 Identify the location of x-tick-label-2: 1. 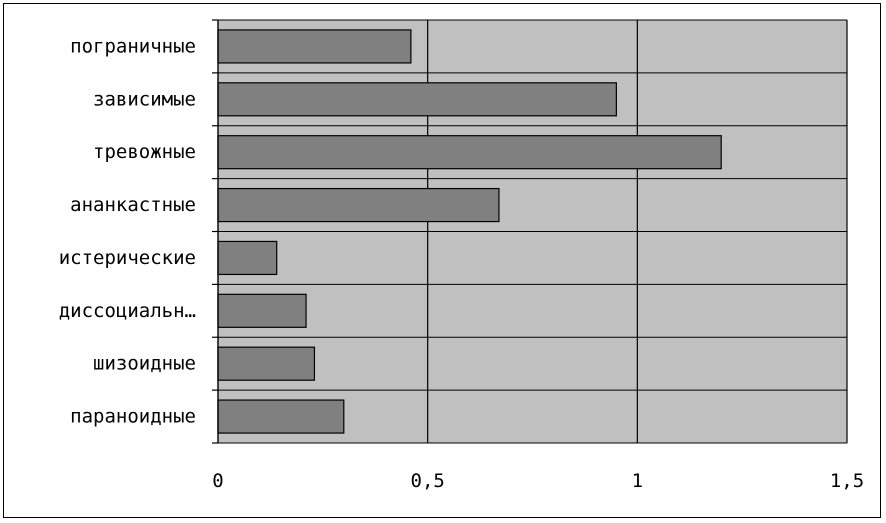
(637, 481).